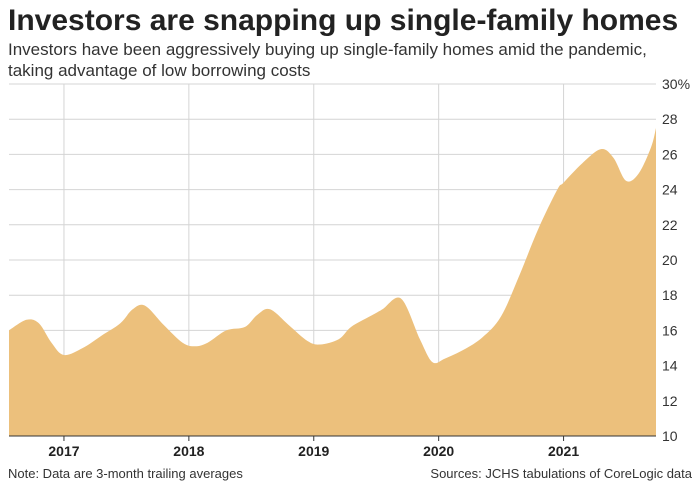 Image resolution: width=700 pixels, height=489 pixels. I want to click on y-tick-label: 20, so click(670, 260).